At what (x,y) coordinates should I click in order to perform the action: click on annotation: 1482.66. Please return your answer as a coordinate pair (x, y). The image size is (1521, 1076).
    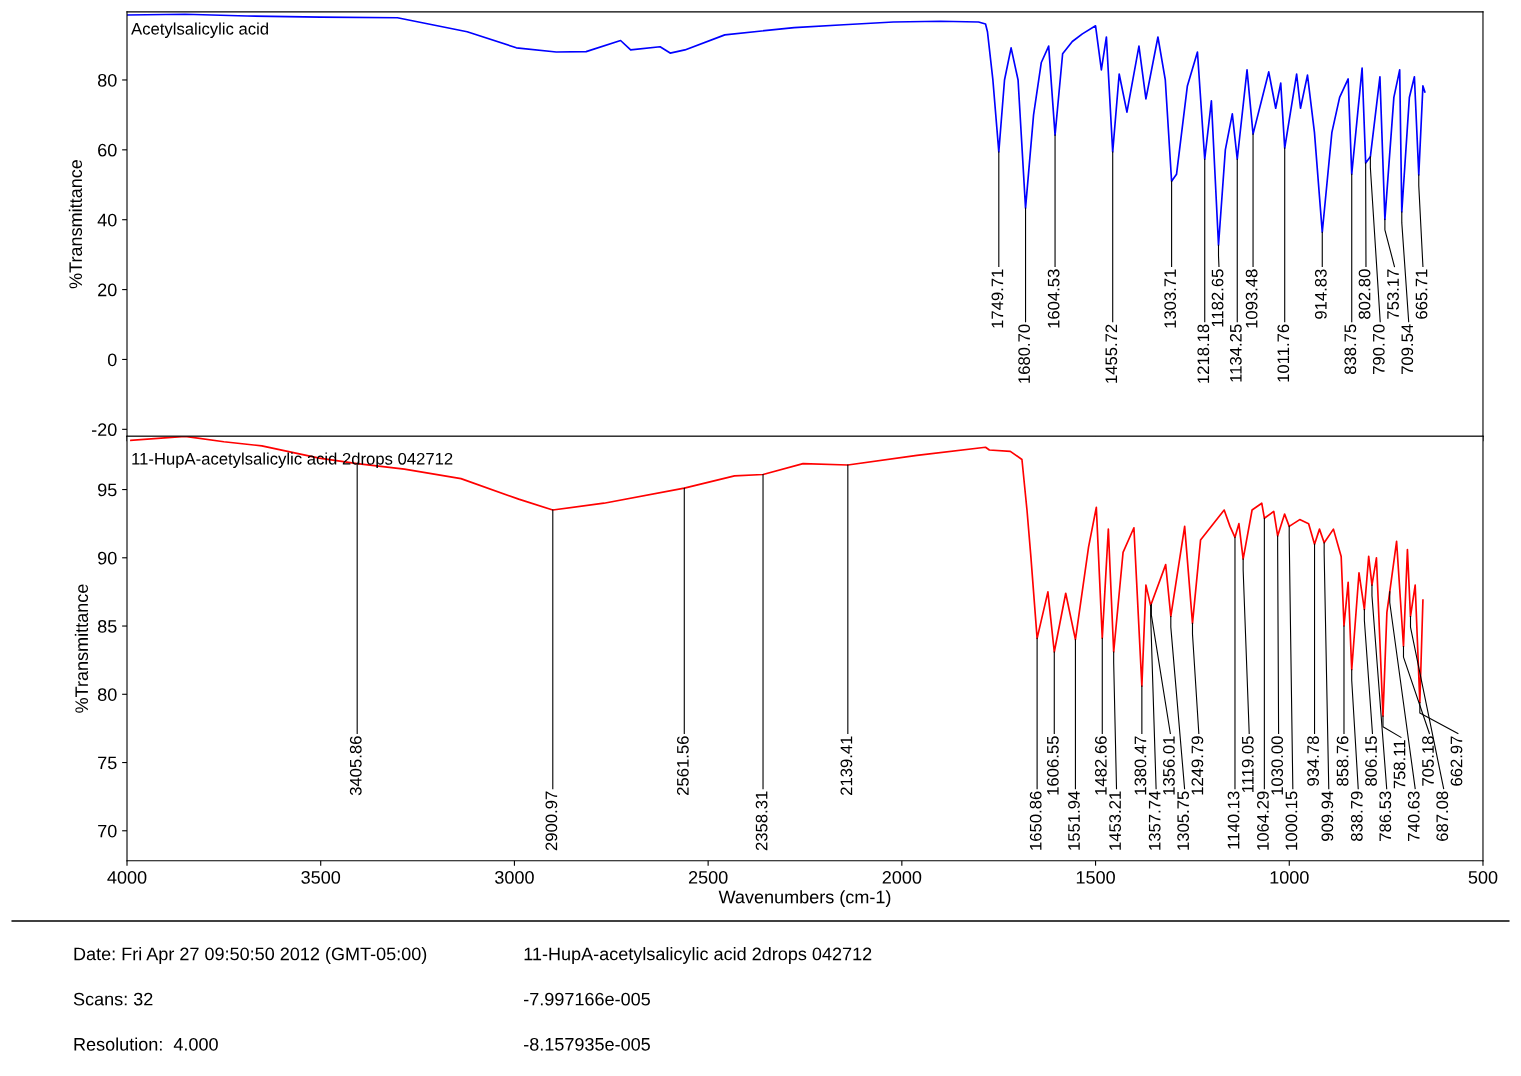
    Looking at the image, I should click on (1100, 765).